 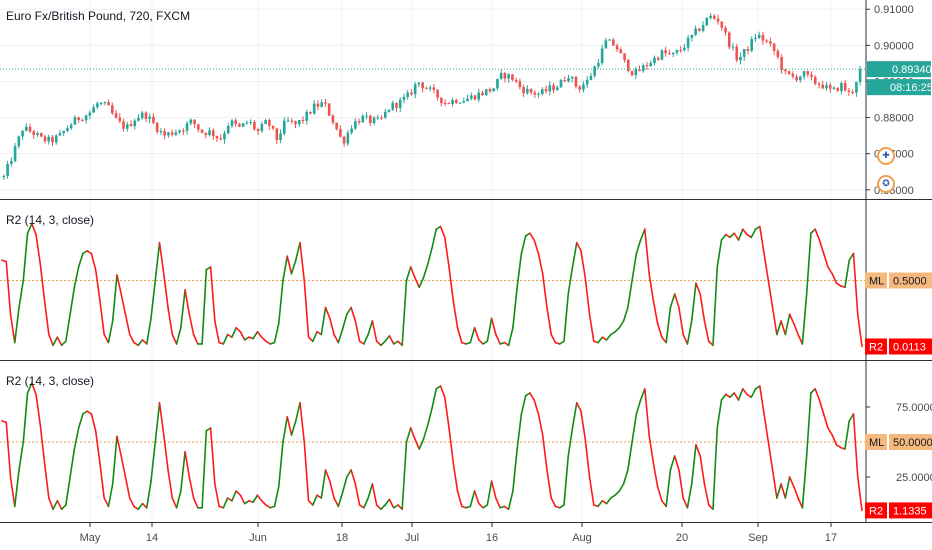 What do you see at coordinates (682, 538) in the screenshot?
I see `time-tick-label: 20` at bounding box center [682, 538].